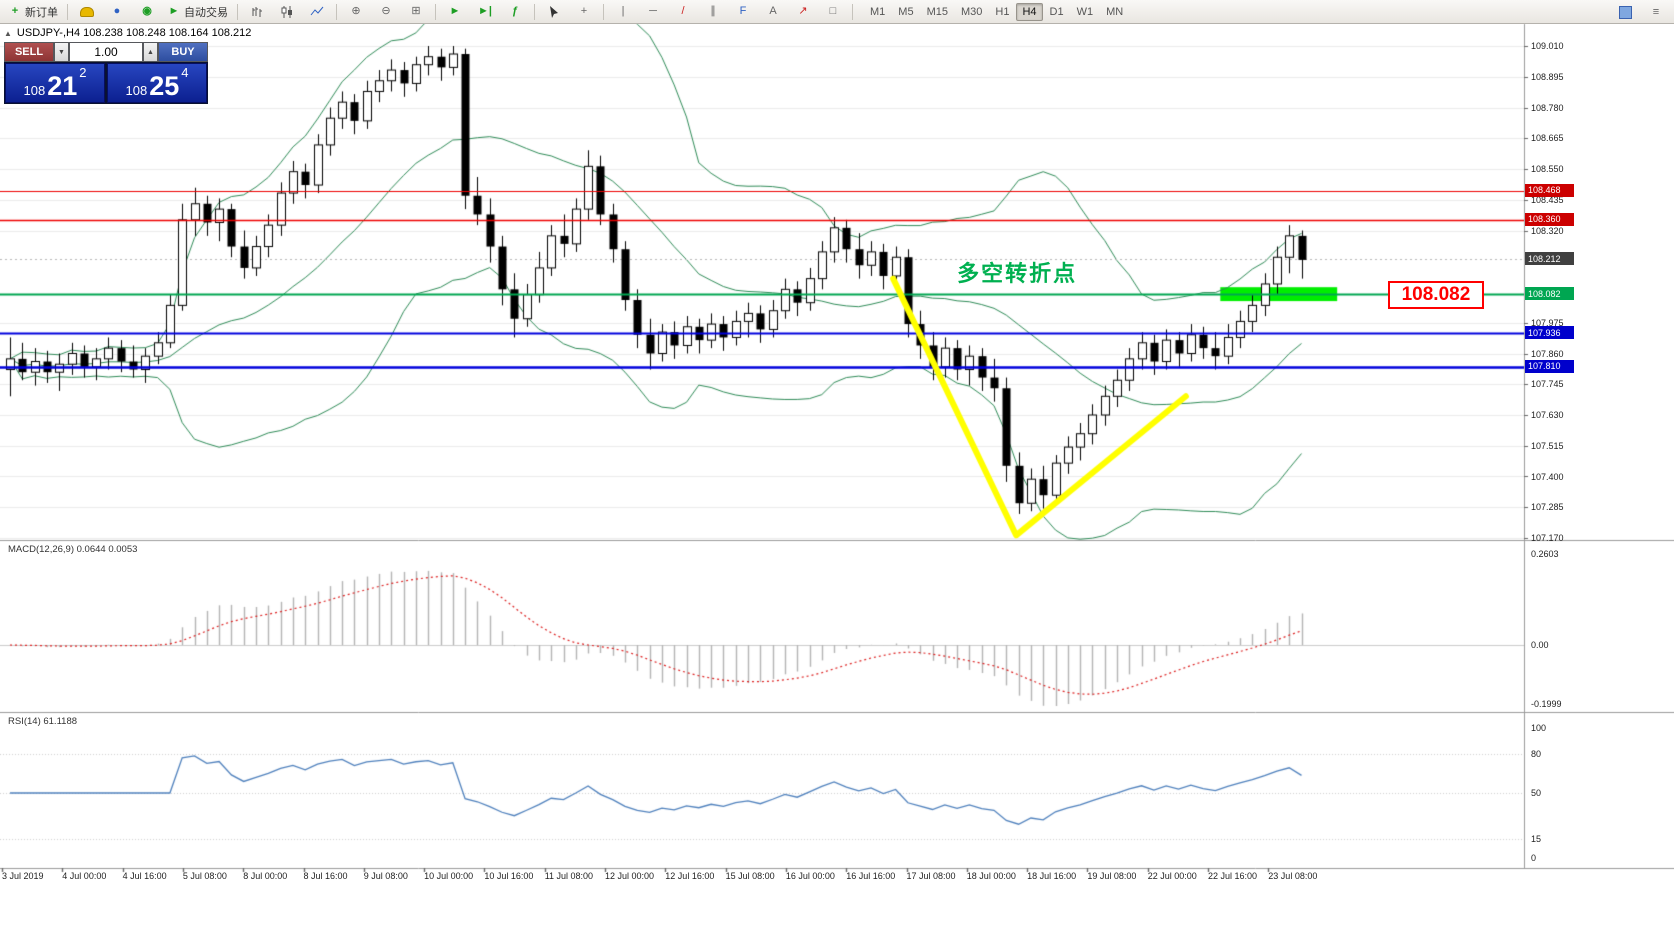 This screenshot has height=948, width=1674. What do you see at coordinates (73, 549) in the screenshot?
I see `macd-label: MACD(12,26,9) 0.0644 0.0053` at bounding box center [73, 549].